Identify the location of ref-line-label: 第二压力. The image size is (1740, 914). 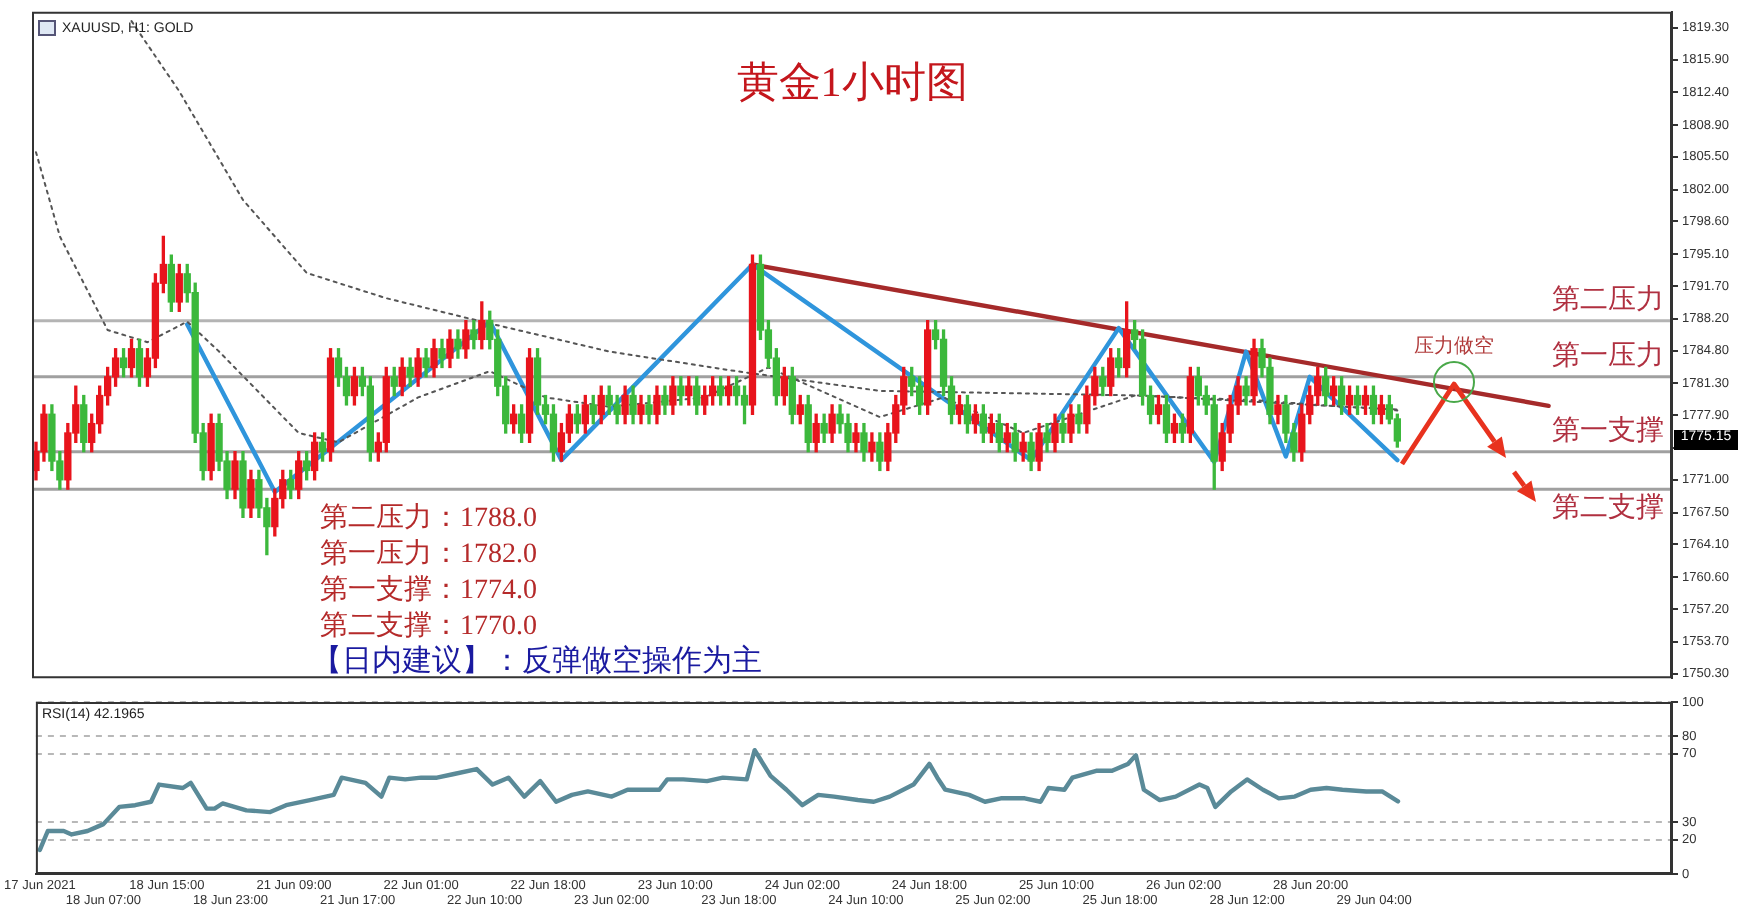
(1608, 300).